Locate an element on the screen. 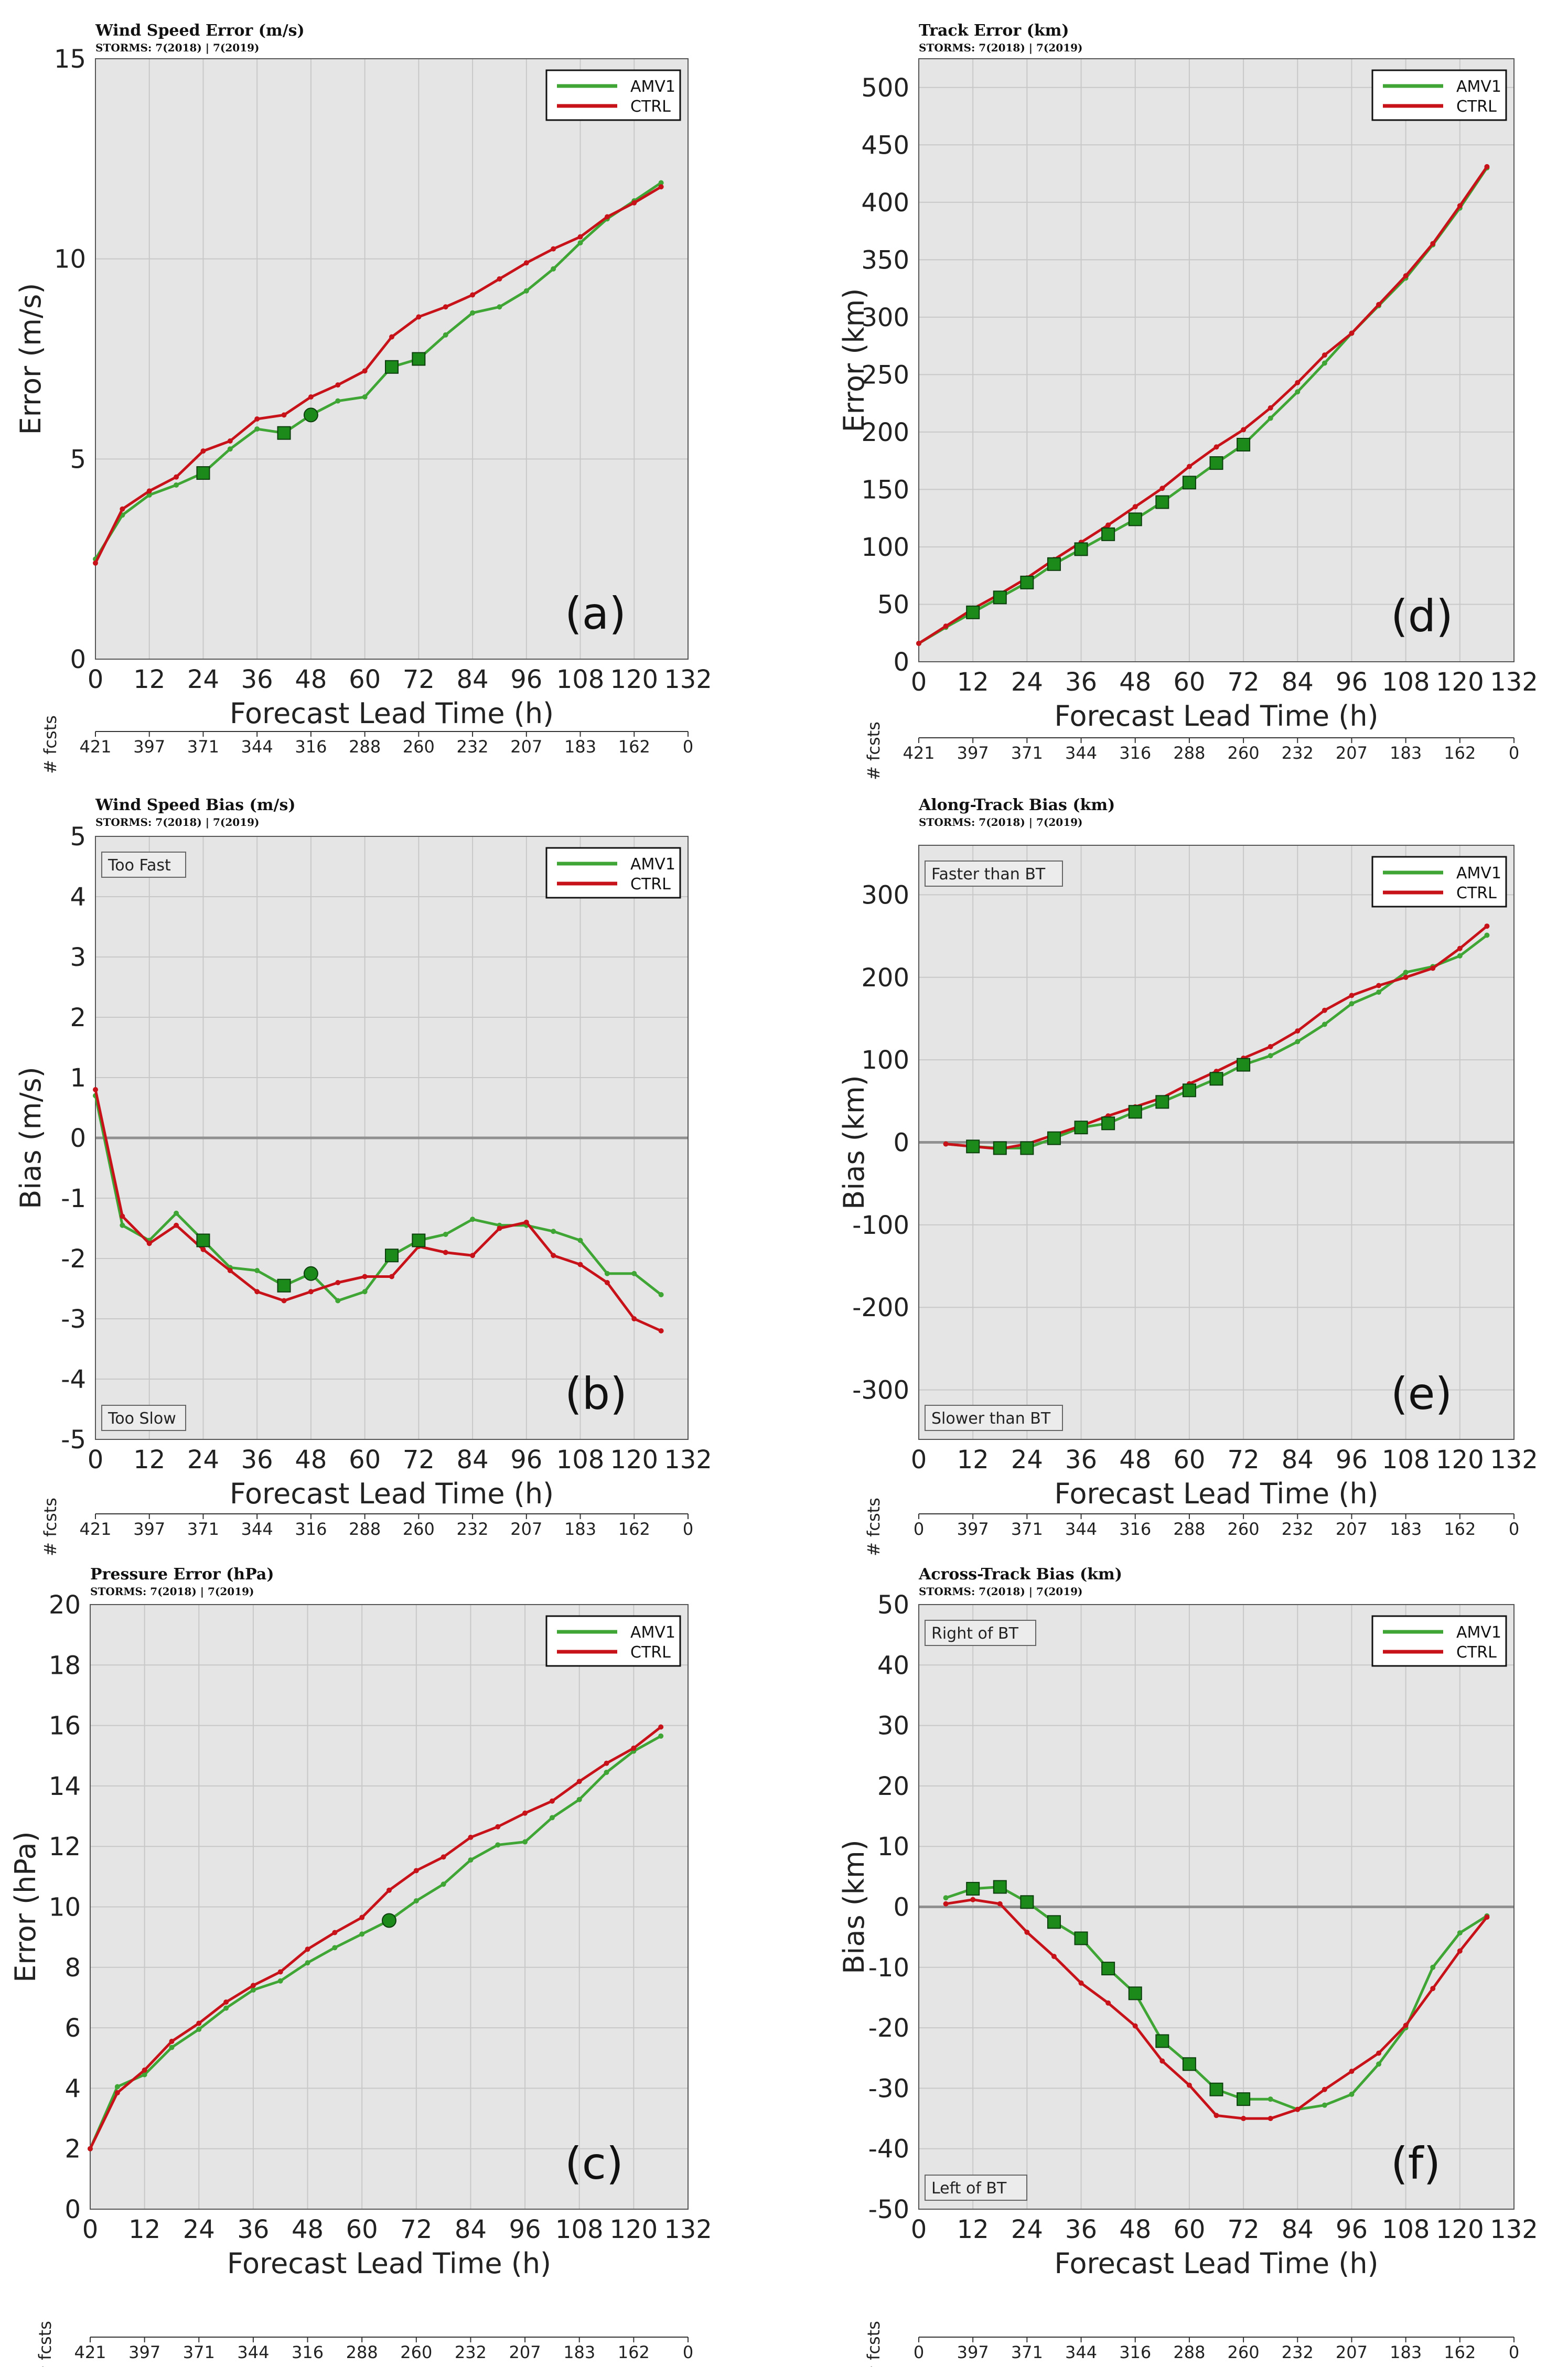  y-tick-label: 1 is located at coordinates (78, 1078).